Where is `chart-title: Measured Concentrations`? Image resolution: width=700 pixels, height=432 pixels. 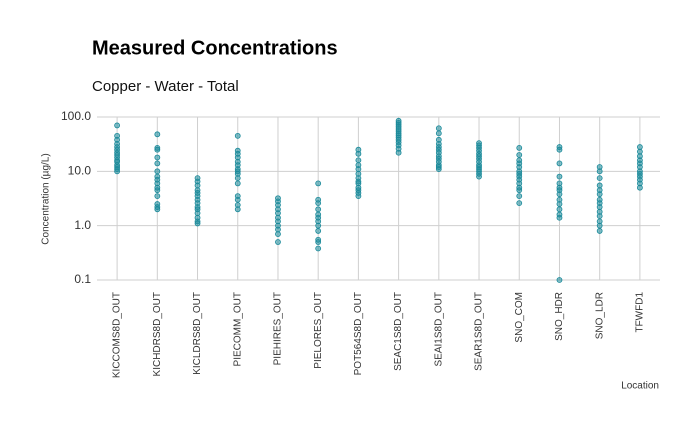
chart-title: Measured Concentrations is located at coordinates (215, 48).